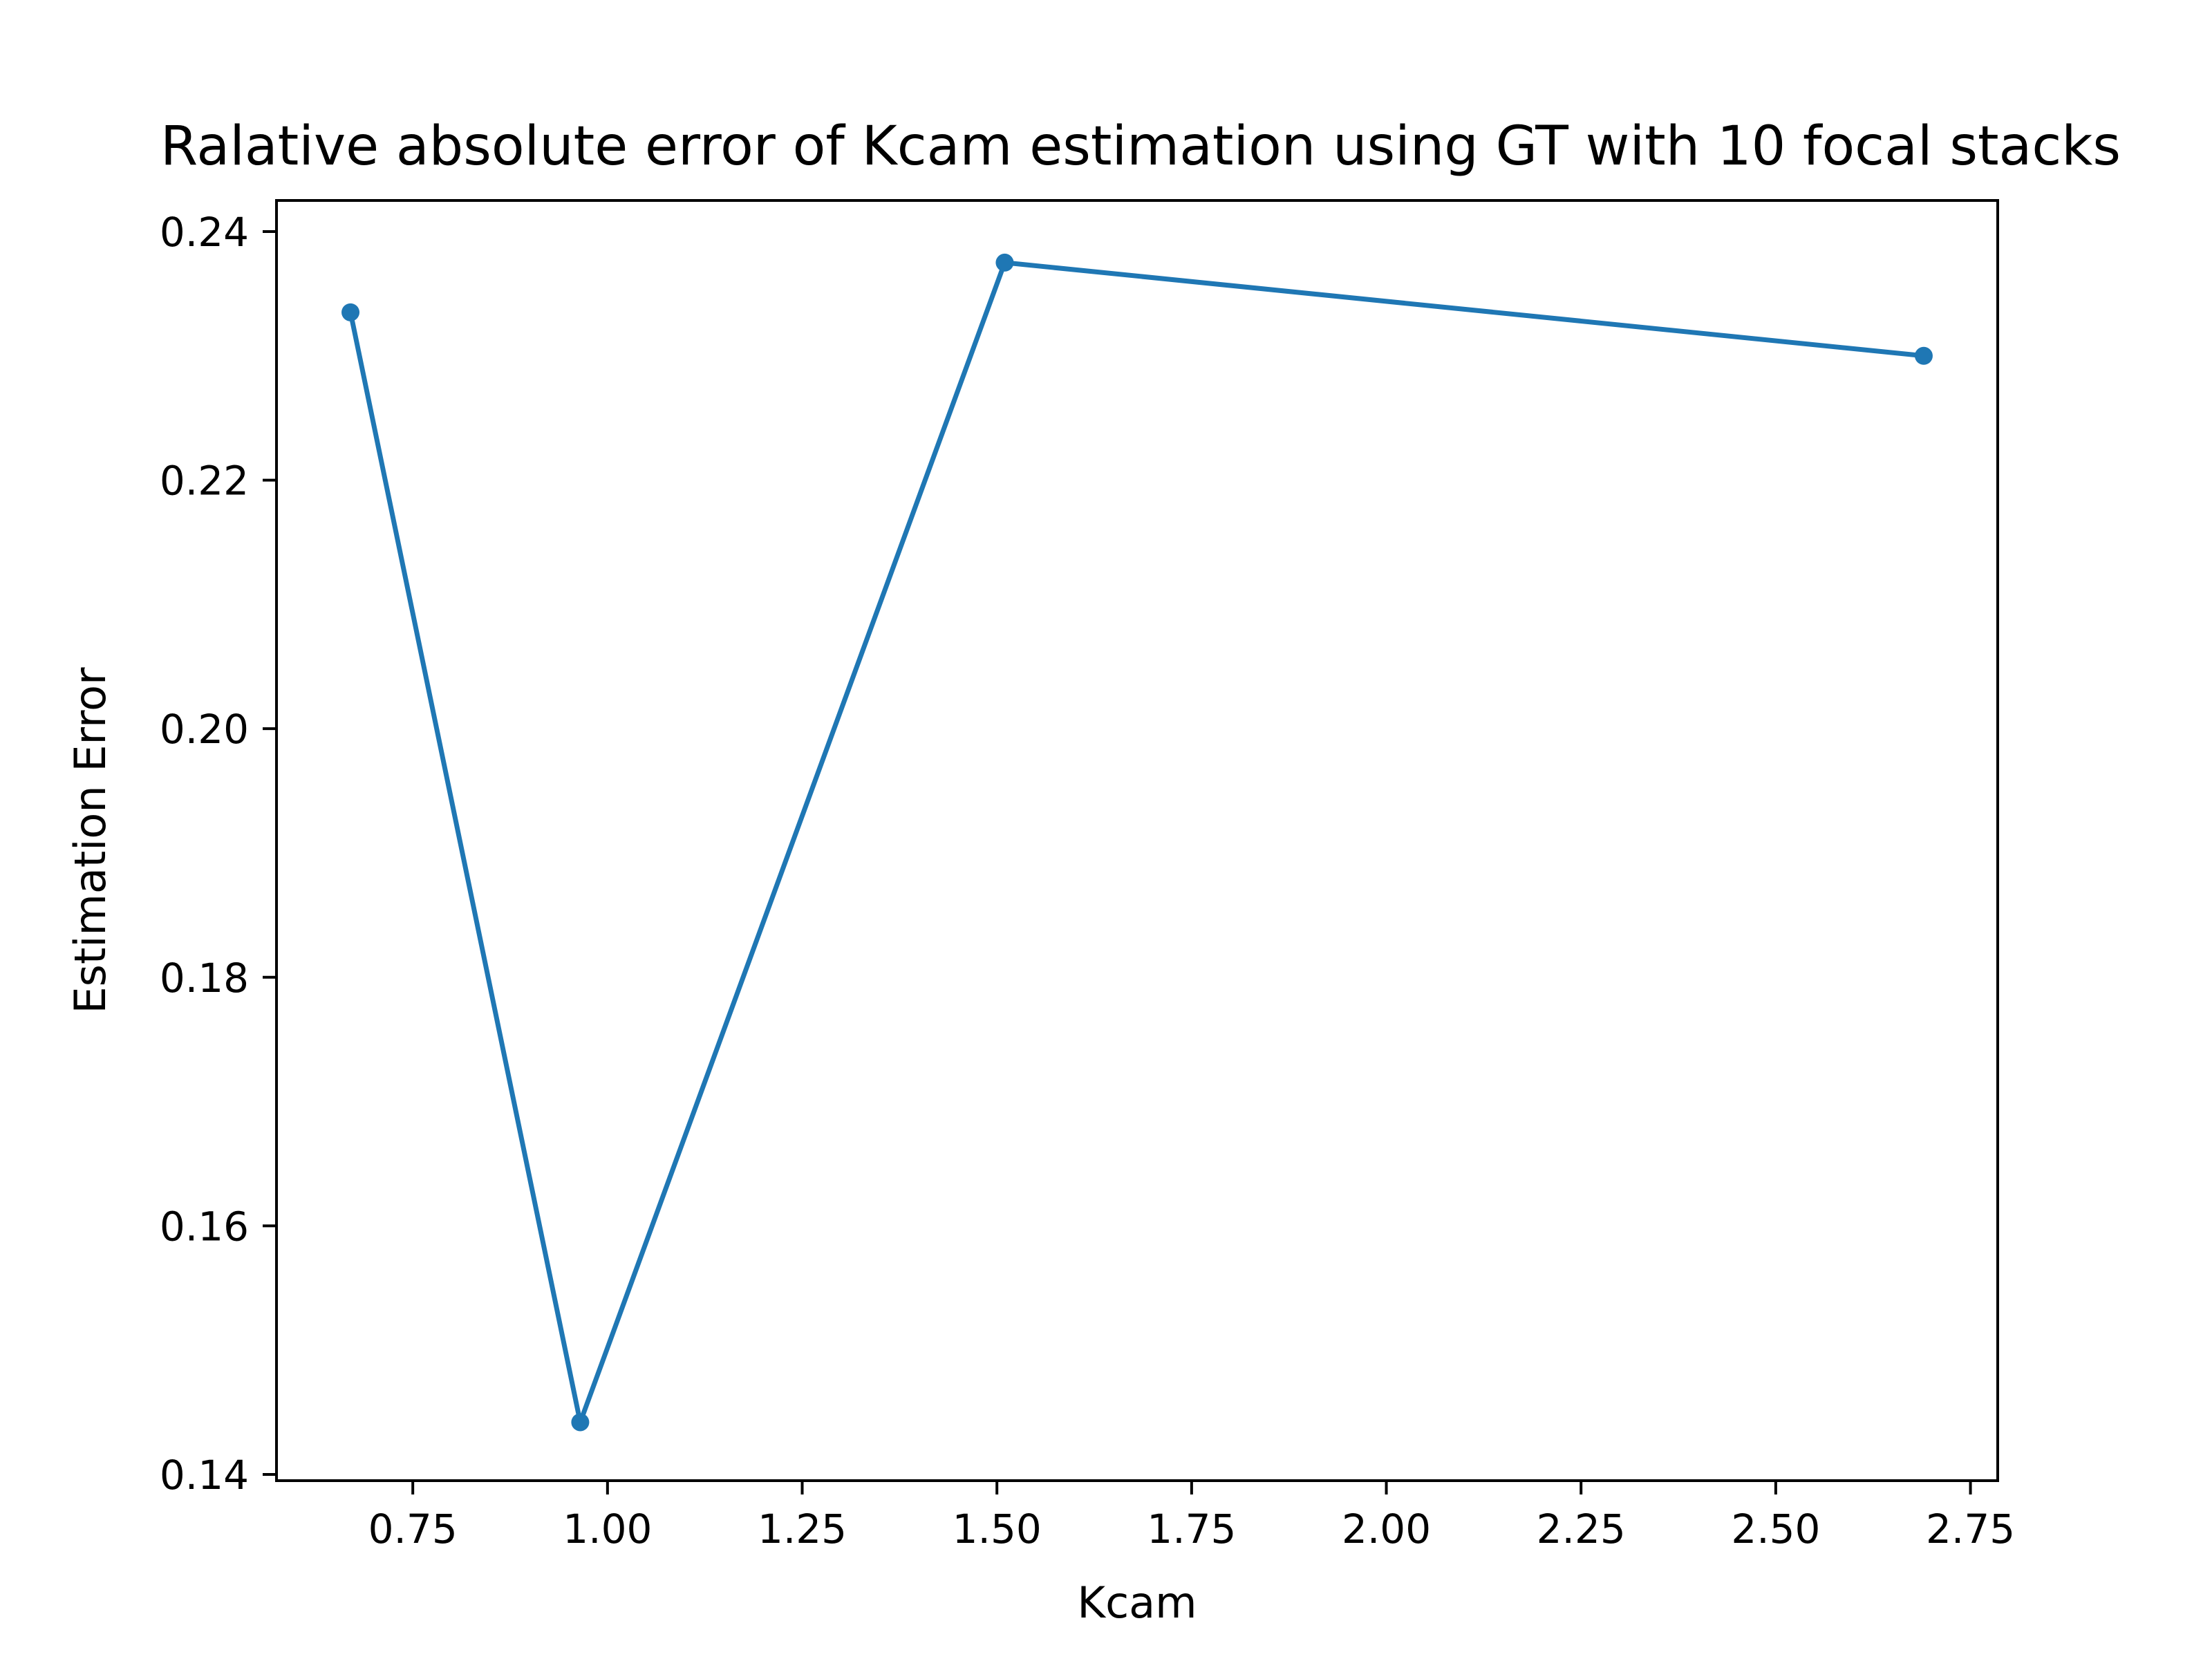 This screenshot has width=2212, height=1659. Describe the element at coordinates (1137, 1602) in the screenshot. I see `x-axis-label: Kcam` at that location.